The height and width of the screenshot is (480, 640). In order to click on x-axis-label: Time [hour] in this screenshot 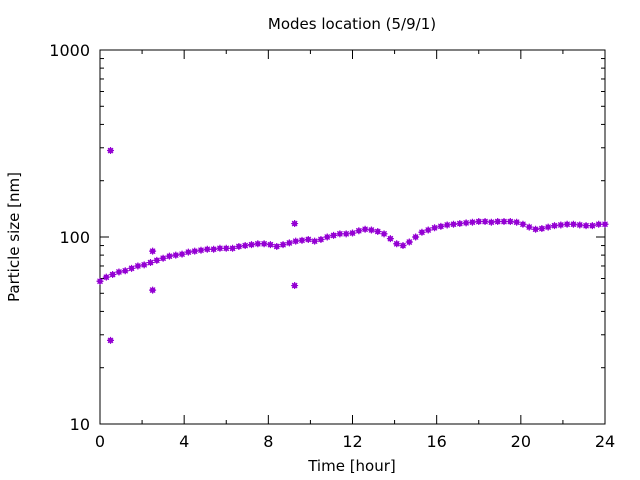, I will do `click(351, 466)`.